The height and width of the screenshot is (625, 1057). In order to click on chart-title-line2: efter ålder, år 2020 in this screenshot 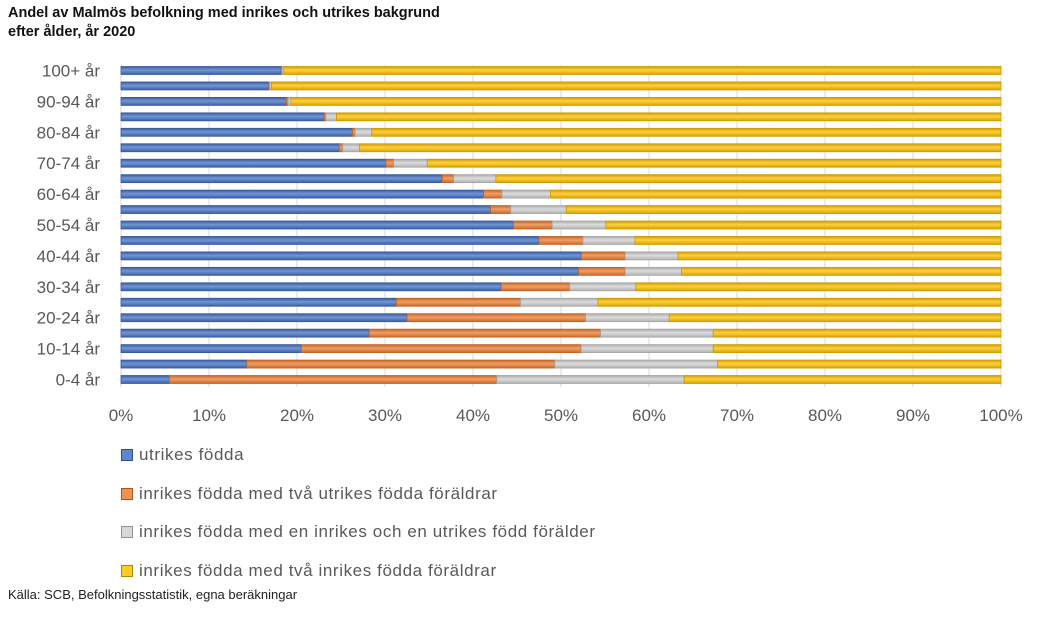, I will do `click(72, 32)`.